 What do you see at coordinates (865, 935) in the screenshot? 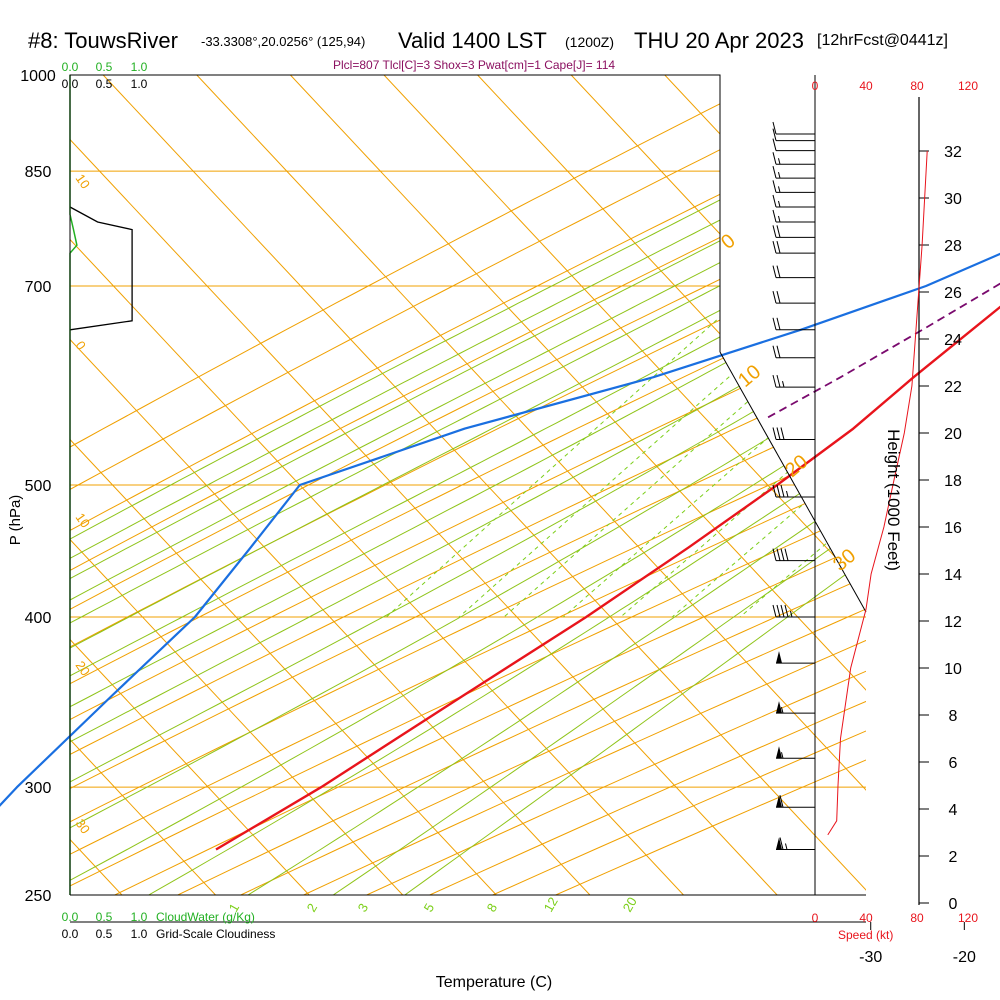
I see `speed-axis-title: Speed (kt)` at bounding box center [865, 935].